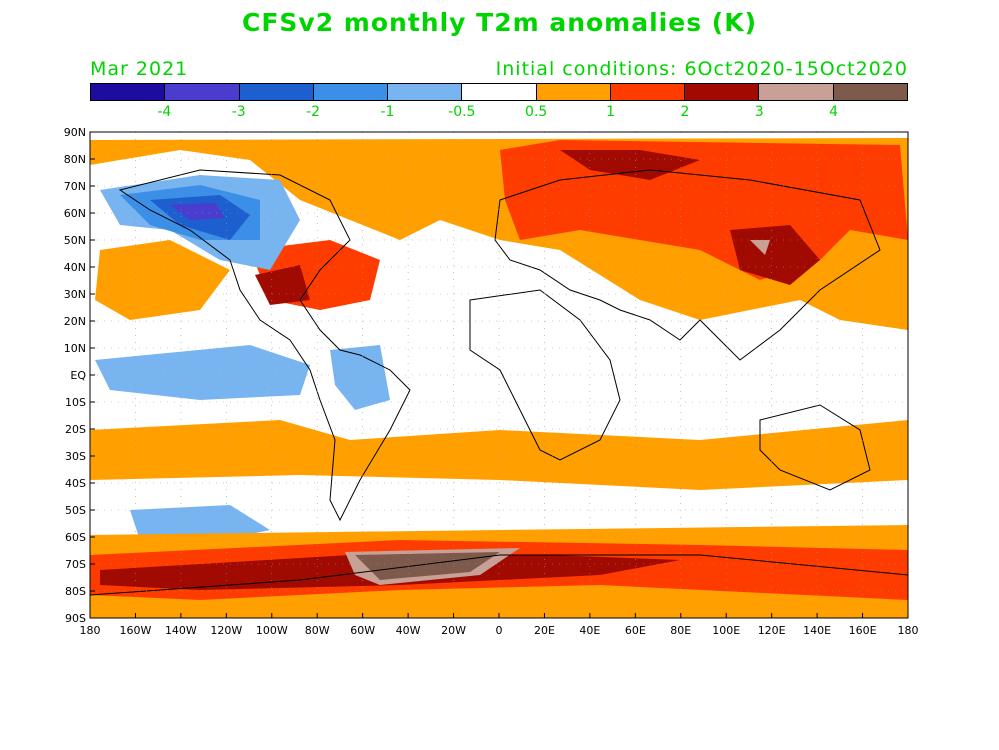 Image resolution: width=999 pixels, height=750 pixels. I want to click on colorbar-tick-label: 1, so click(610, 112).